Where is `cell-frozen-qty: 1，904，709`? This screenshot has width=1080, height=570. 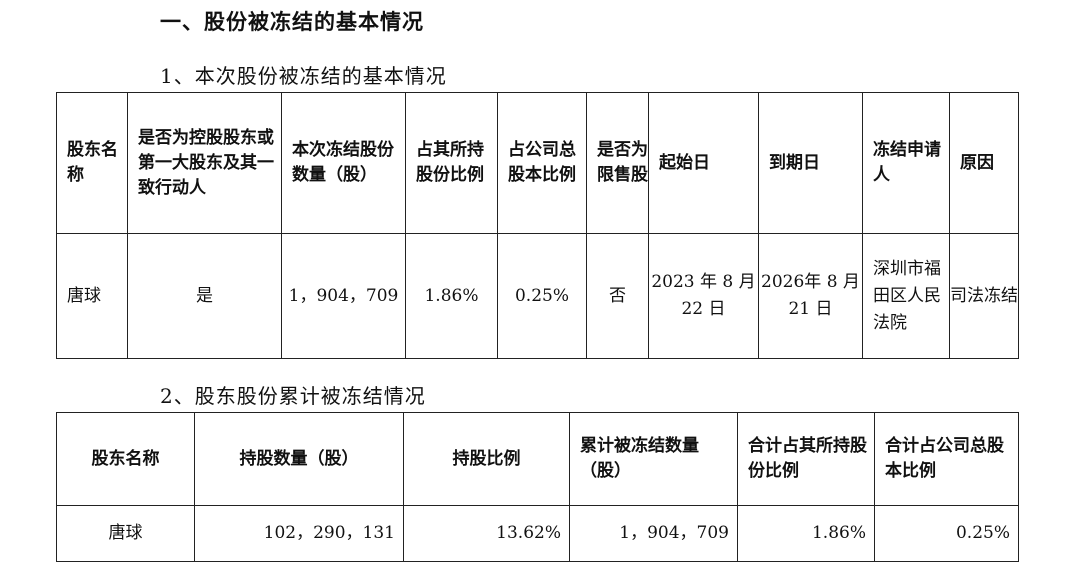 cell-frozen-qty: 1，904，709 is located at coordinates (343, 296).